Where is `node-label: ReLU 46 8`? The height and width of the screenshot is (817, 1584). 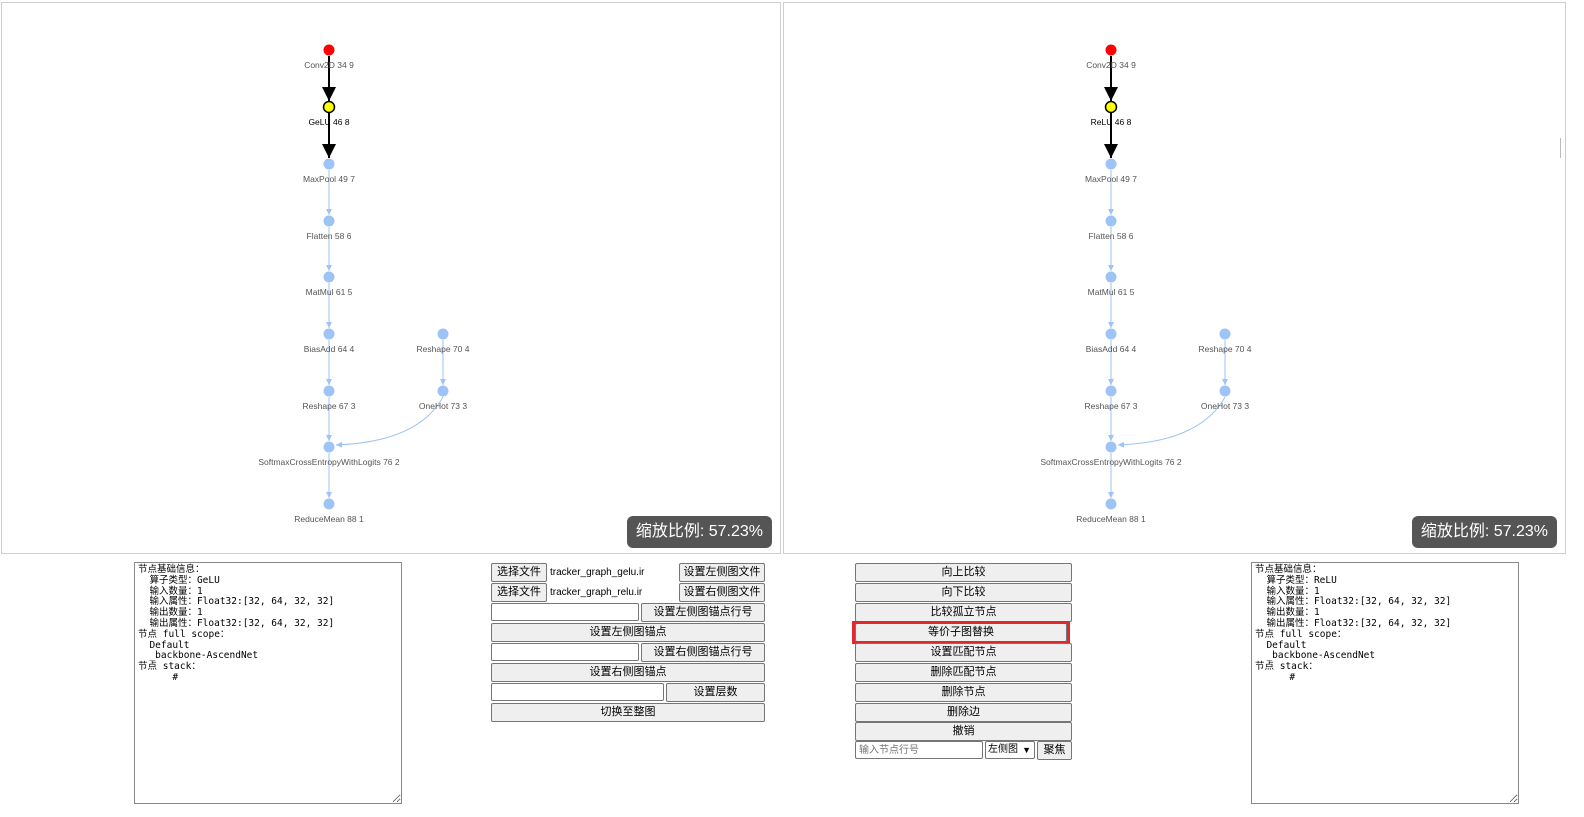
node-label: ReLU 46 8 is located at coordinates (1111, 122).